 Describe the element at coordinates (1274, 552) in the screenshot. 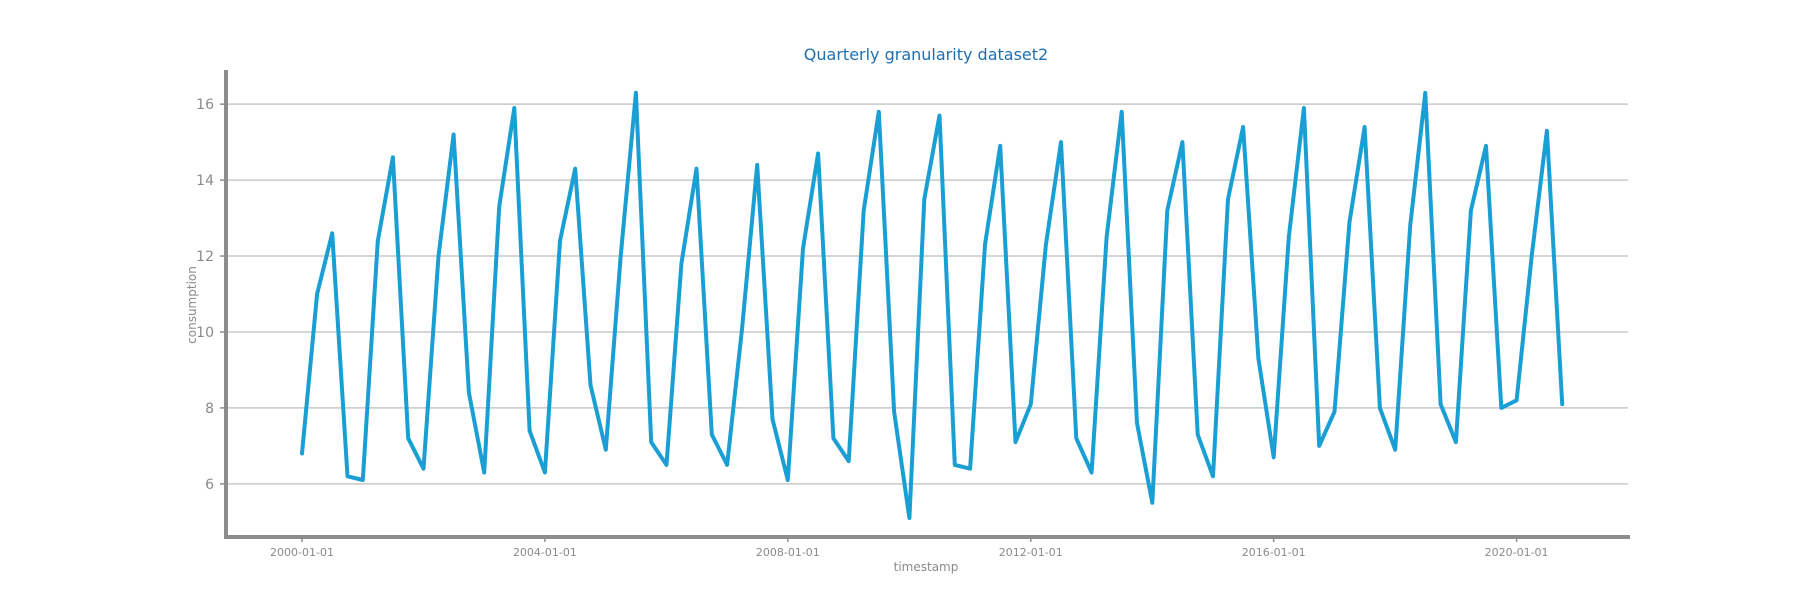

I see `x-tick-label: 2016-01-01` at that location.